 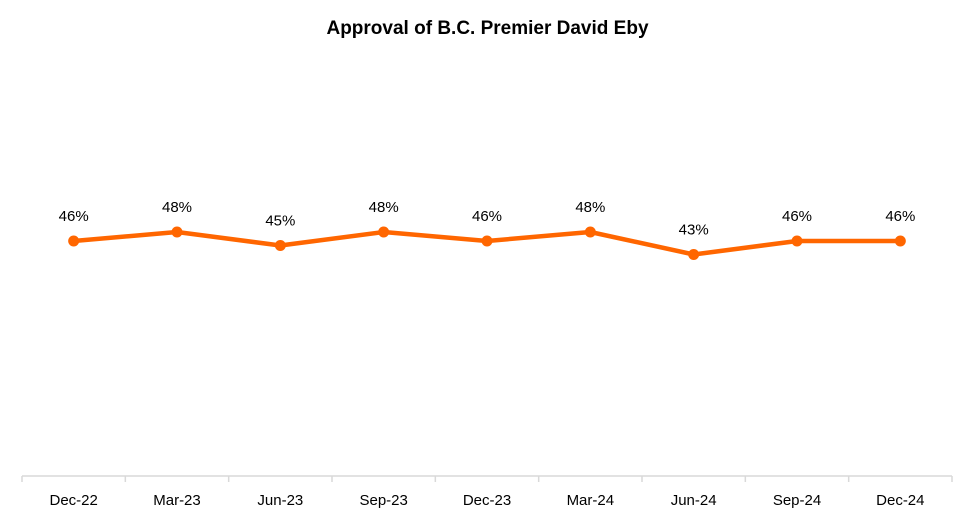 I want to click on data-label: 43%, so click(x=694, y=230).